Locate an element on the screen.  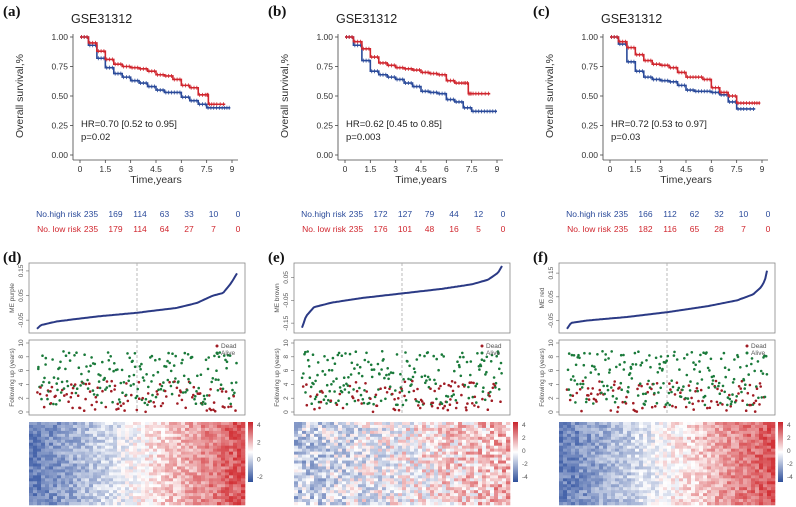
colorbar-tick-label: 0 is located at coordinates (524, 451).